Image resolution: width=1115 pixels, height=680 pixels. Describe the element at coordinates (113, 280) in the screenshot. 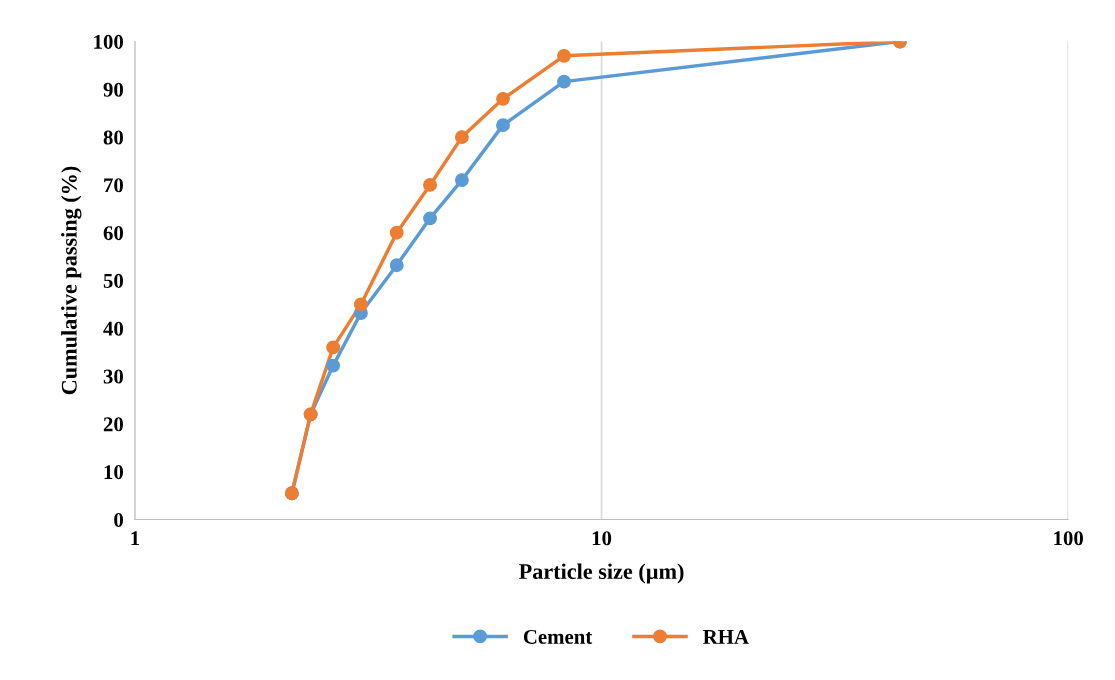

I see `y-tick-label: 50` at that location.